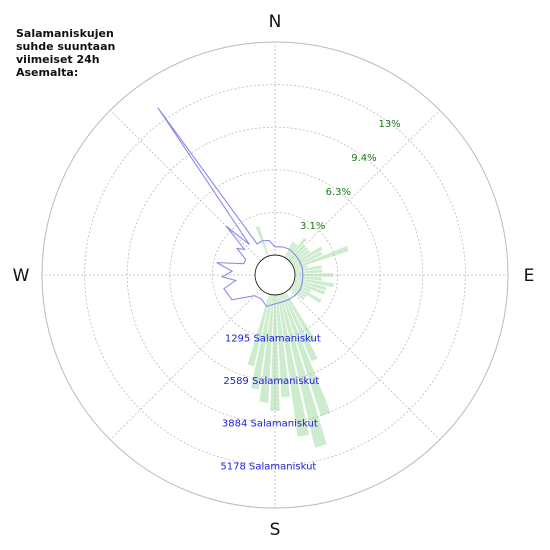 This screenshot has height=550, width=550. Describe the element at coordinates (389, 124) in the screenshot. I see `percent-tick-label: 13%` at that location.